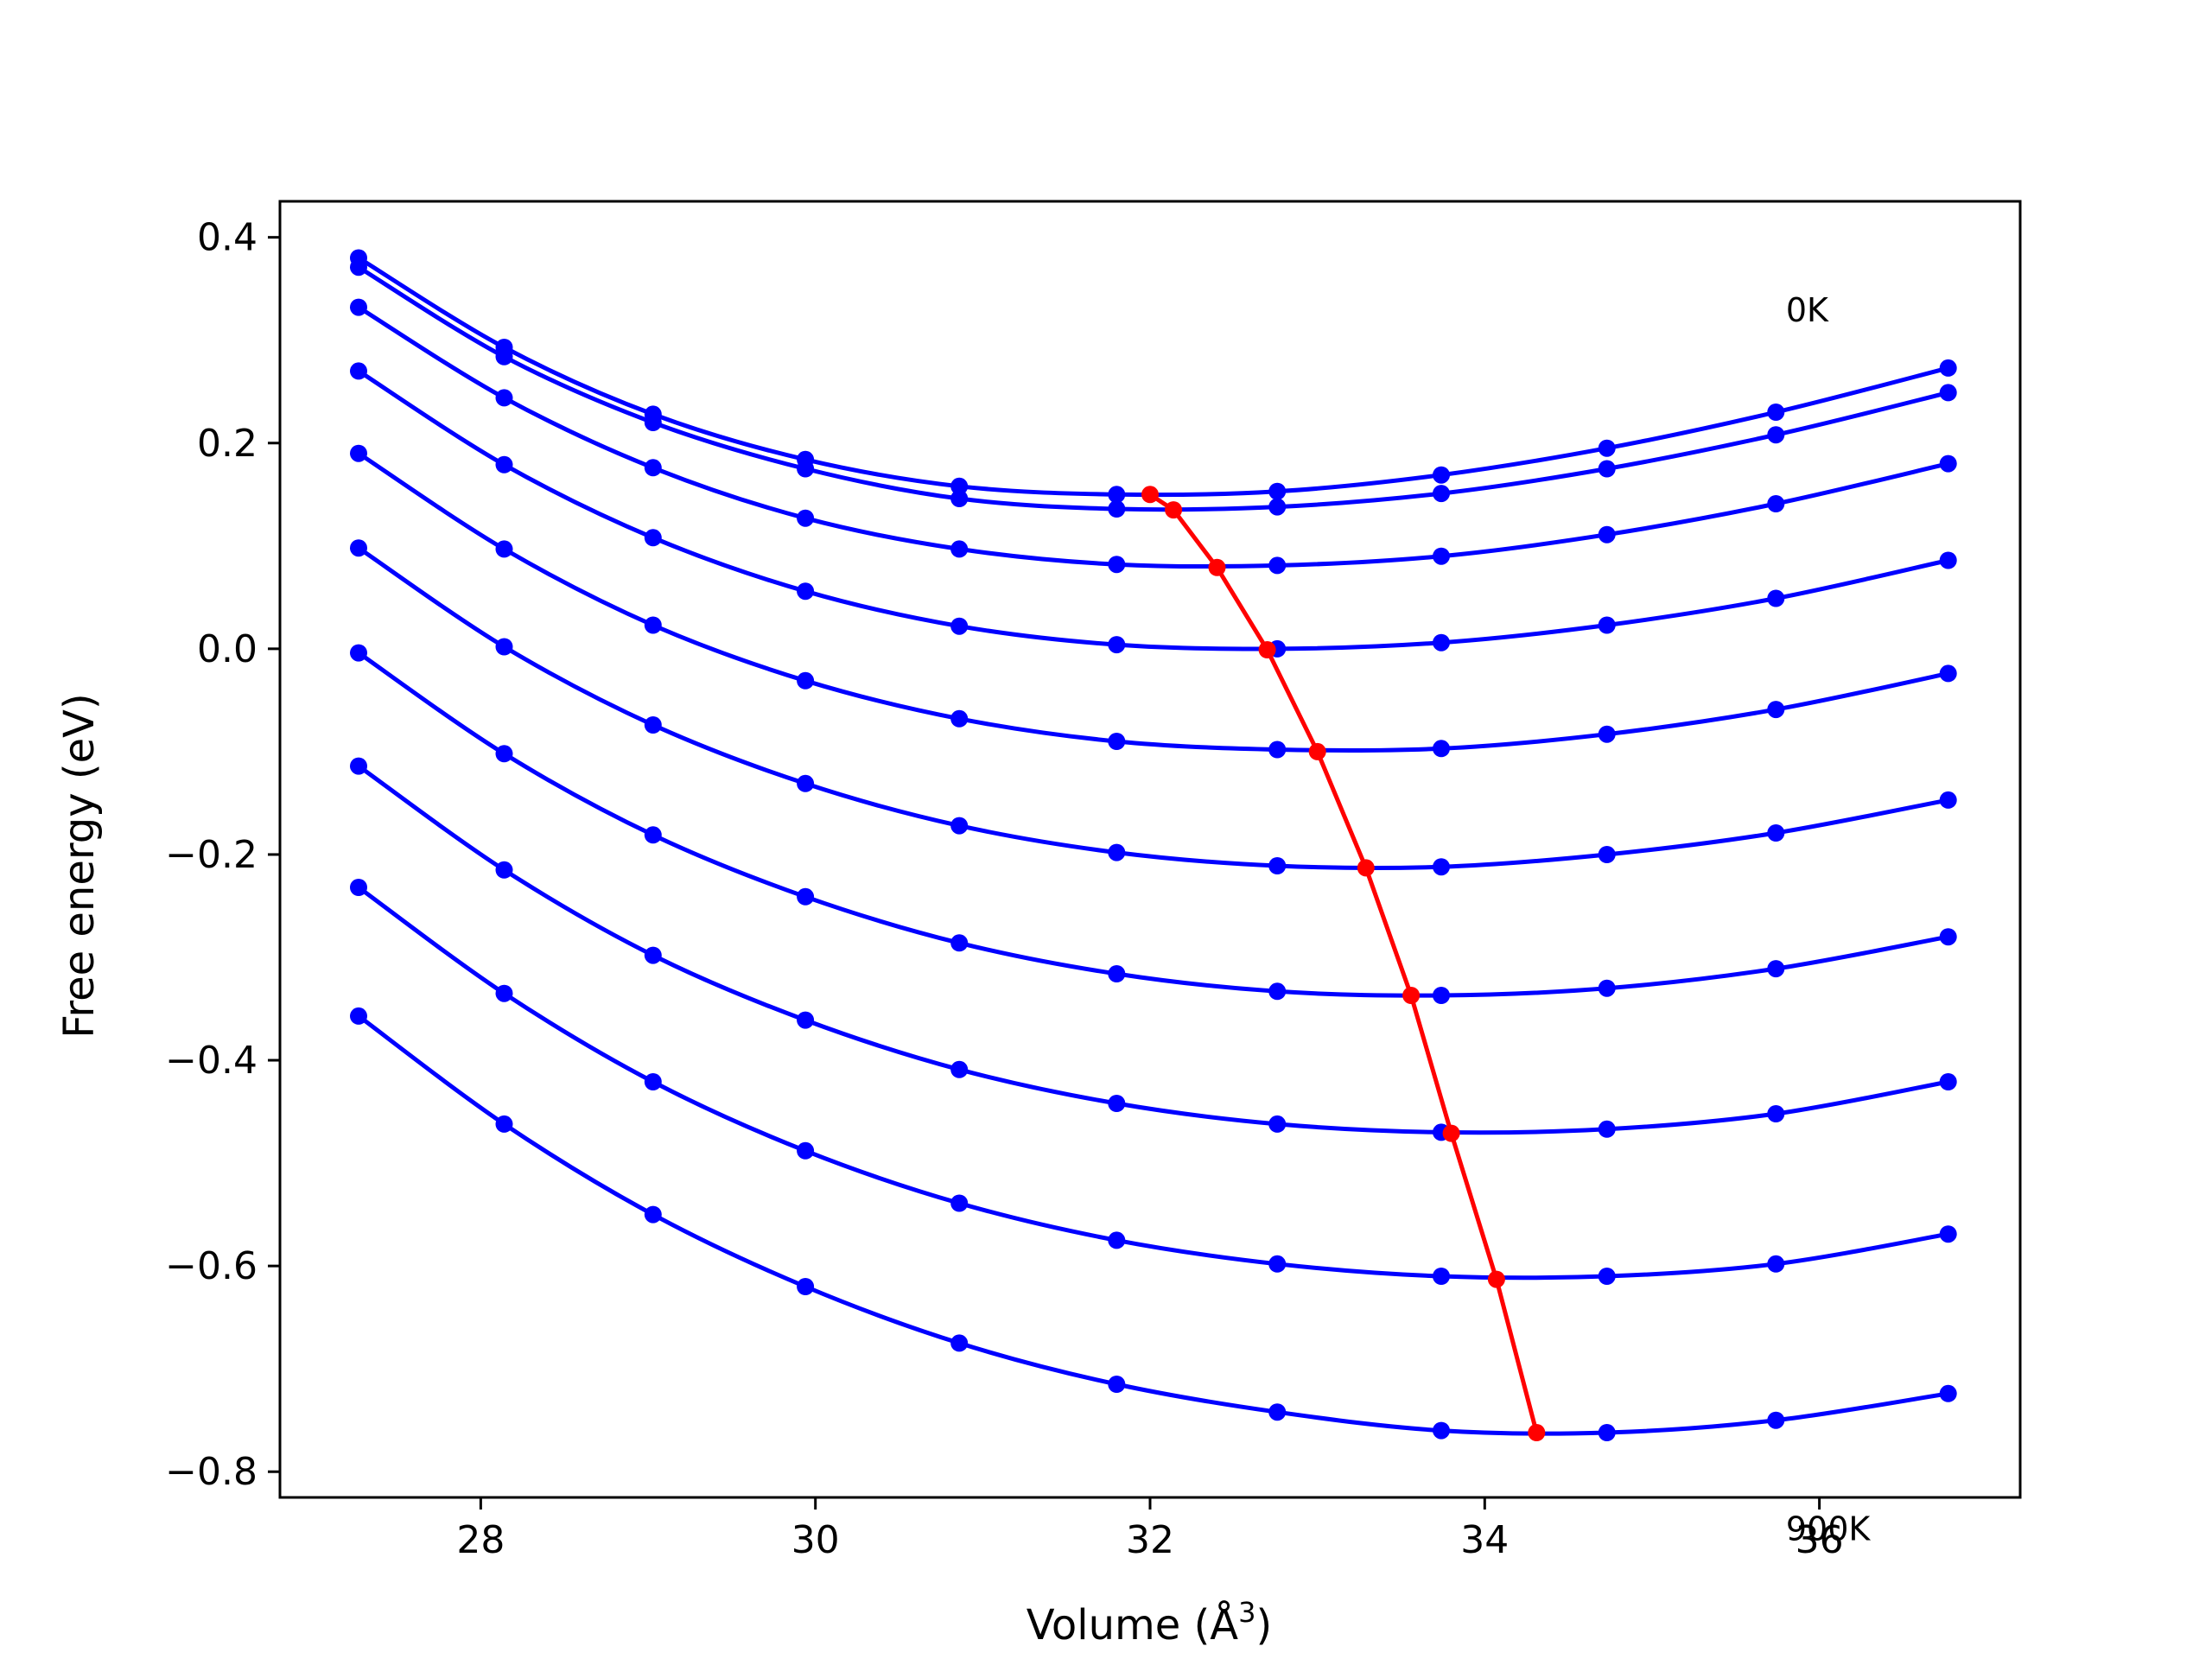 The width and height of the screenshot is (2212, 1659). What do you see at coordinates (211, 1266) in the screenshot?
I see `y-tick-label: −0.6` at bounding box center [211, 1266].